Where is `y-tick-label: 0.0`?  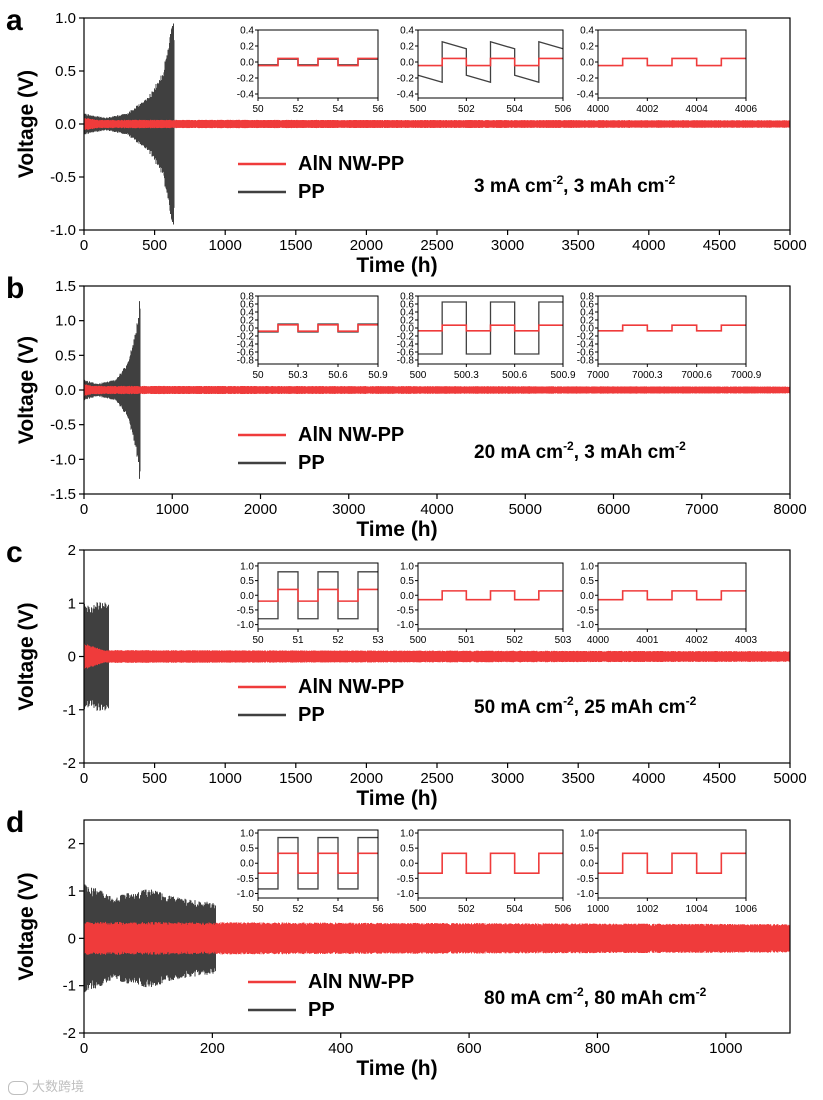 y-tick-label: 0.0 is located at coordinates (65, 124).